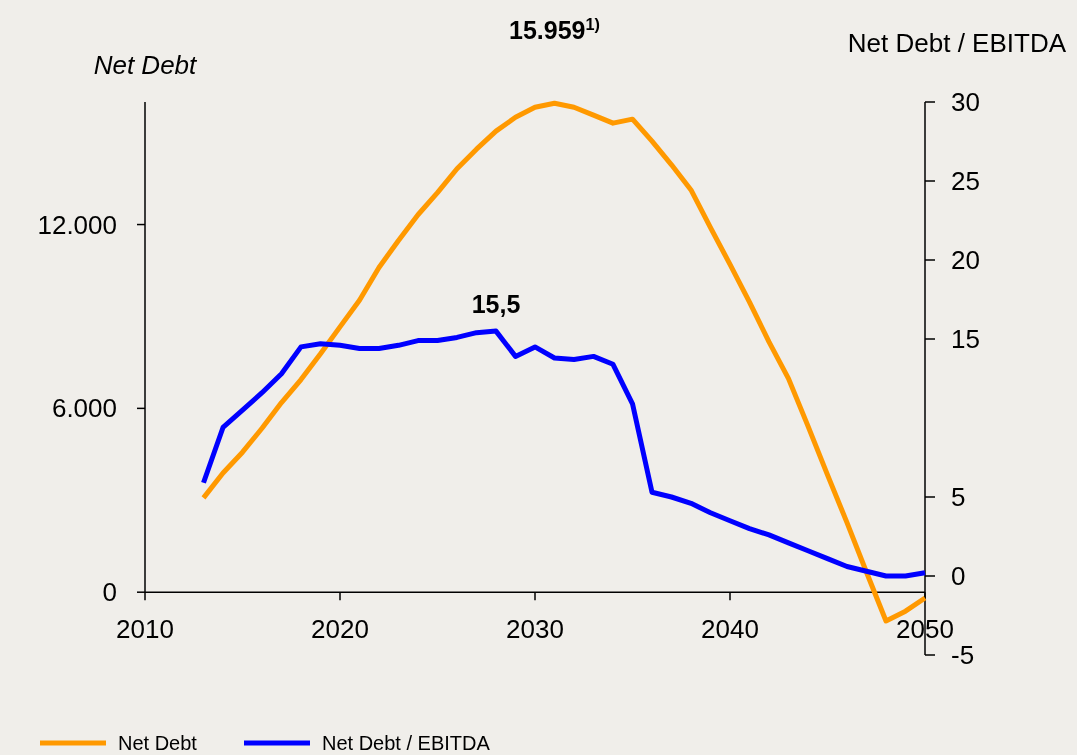 The width and height of the screenshot is (1077, 755). Describe the element at coordinates (535, 629) in the screenshot. I see `x-tick-label: 2030` at that location.